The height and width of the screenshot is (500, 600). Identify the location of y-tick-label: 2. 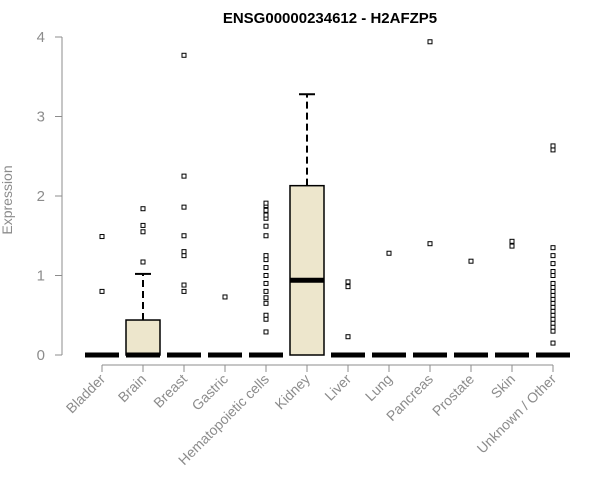
(41, 196).